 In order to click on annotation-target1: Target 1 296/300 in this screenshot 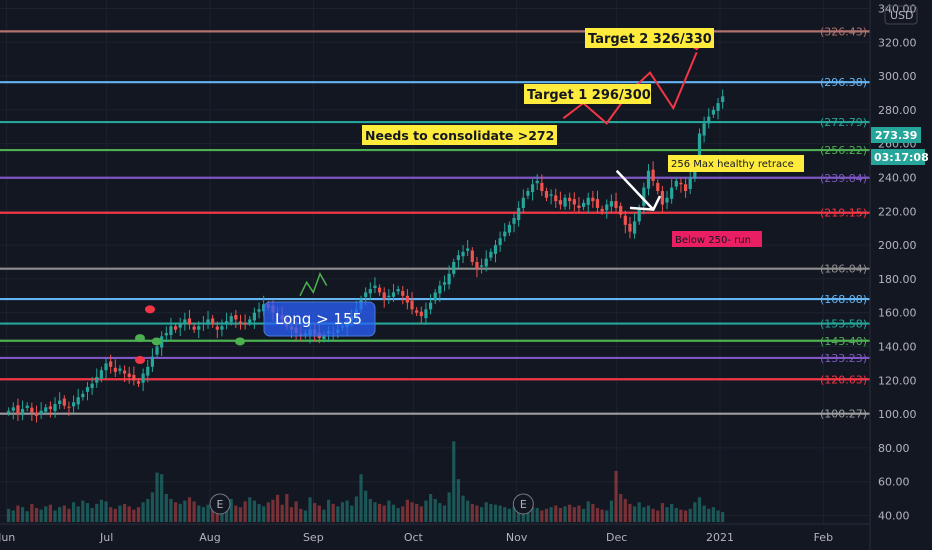, I will do `click(587, 94)`.